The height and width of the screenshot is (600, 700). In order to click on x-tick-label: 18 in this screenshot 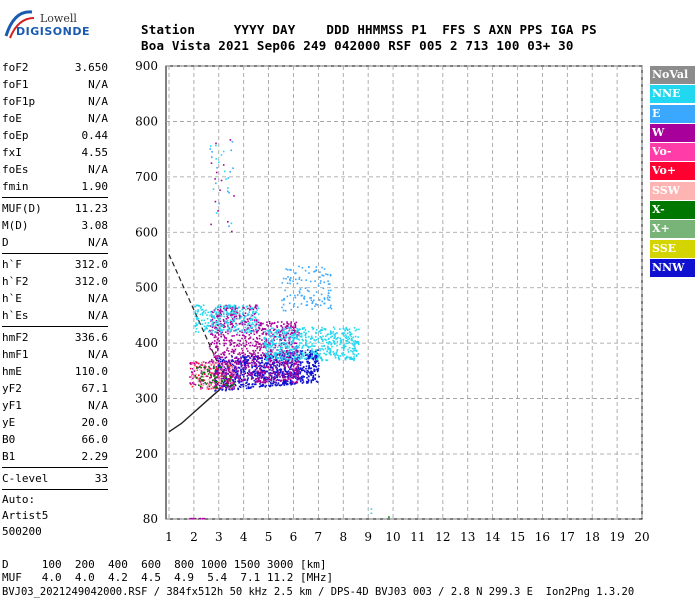, I will do `click(592, 537)`.